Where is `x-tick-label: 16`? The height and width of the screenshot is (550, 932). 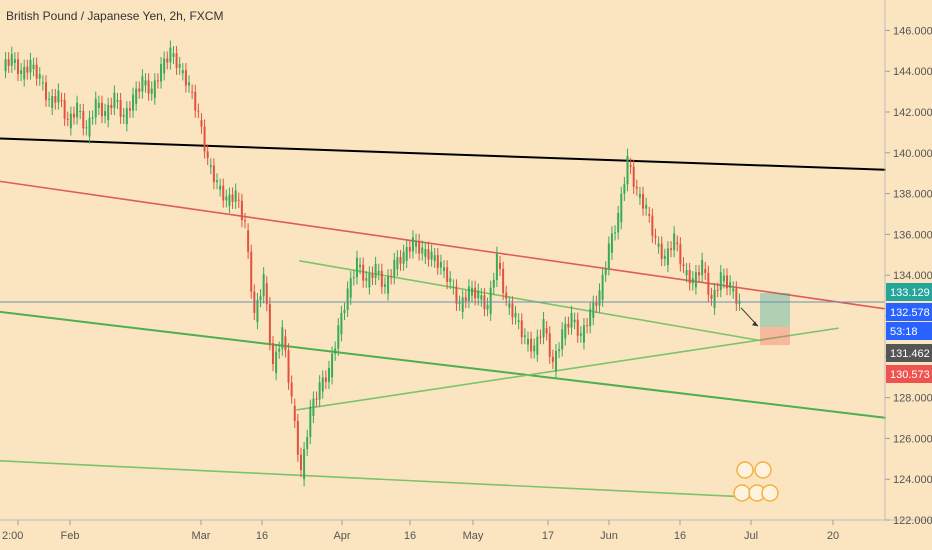 x-tick-label: 16 is located at coordinates (262, 536).